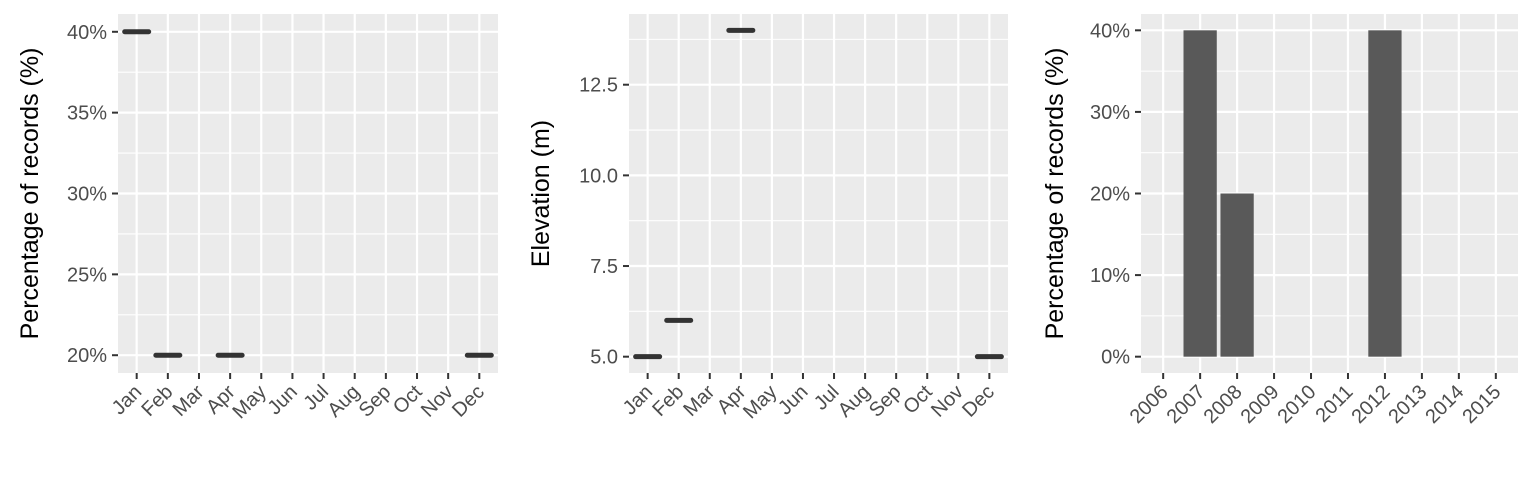  Describe the element at coordinates (1260, 404) in the screenshot. I see `x-tick-label: 2009` at that location.